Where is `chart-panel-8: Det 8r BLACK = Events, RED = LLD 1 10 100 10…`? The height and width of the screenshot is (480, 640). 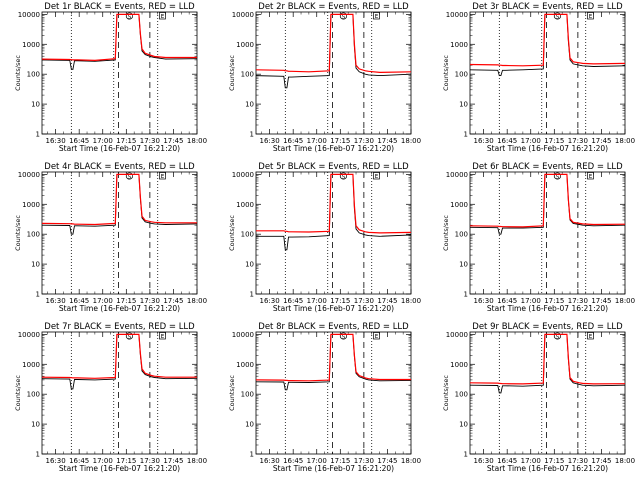
chart-panel-8: Det 8r BLACK = Events, RED = LLD 1 10 100 10… is located at coordinates (324, 397).